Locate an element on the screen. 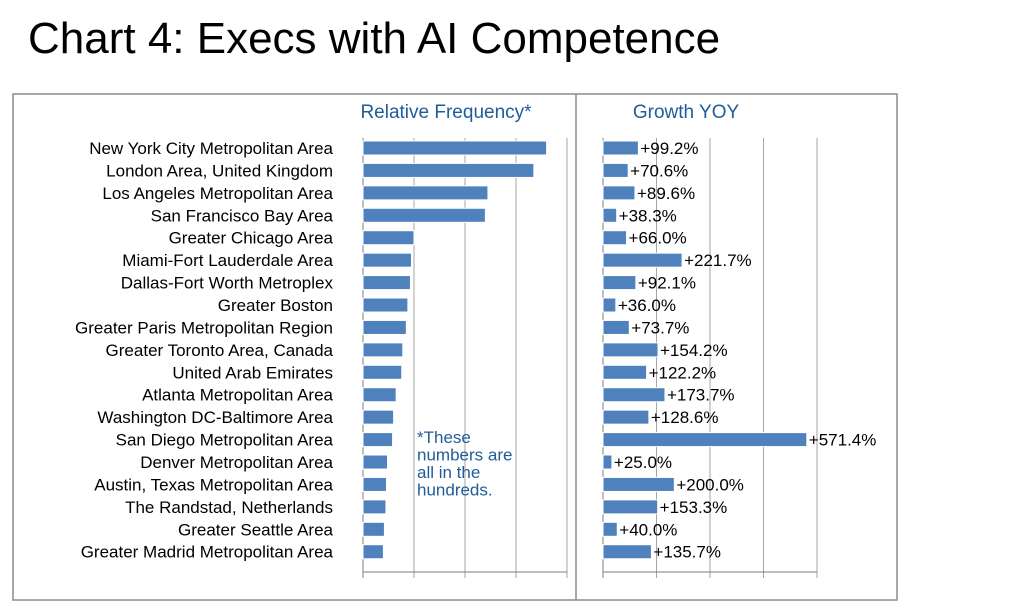  growth-data-label: +38.3% is located at coordinates (648, 215).